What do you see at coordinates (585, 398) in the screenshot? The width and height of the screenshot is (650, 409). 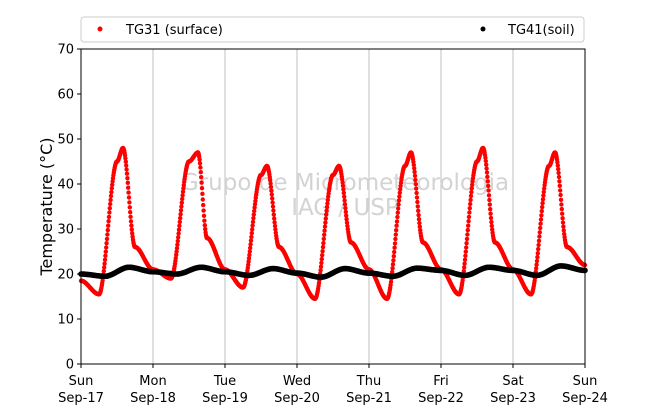 I see `x-tick-date: Sep-24` at bounding box center [585, 398].